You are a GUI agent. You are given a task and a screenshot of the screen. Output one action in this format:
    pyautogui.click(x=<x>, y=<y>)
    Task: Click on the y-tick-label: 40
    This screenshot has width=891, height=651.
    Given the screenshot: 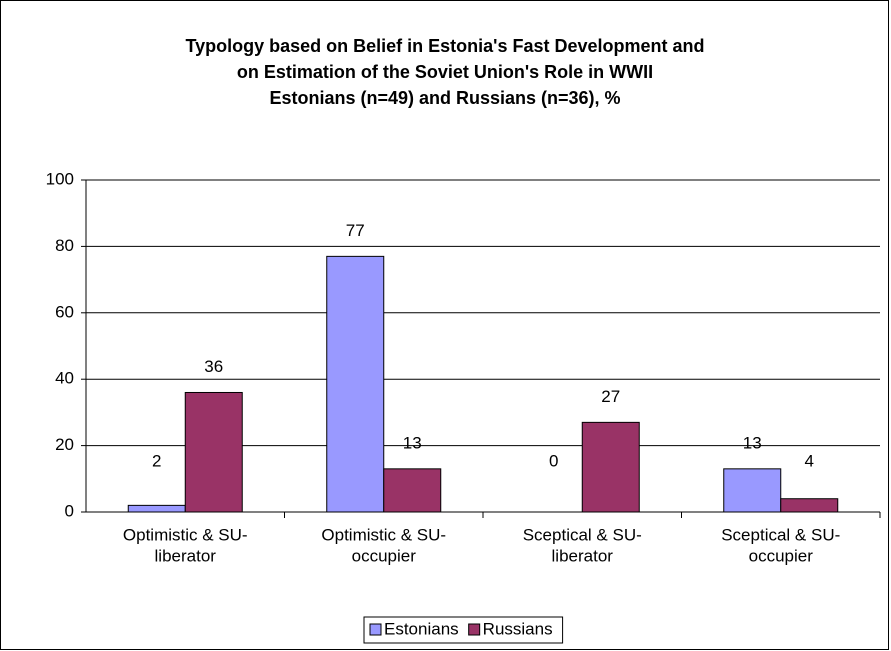 What is the action you would take?
    pyautogui.click(x=64, y=378)
    